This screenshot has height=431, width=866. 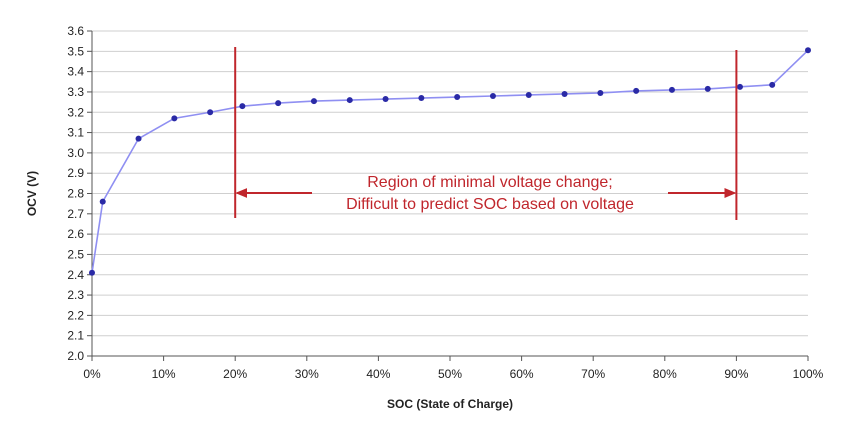 What do you see at coordinates (75, 295) in the screenshot?
I see `y-tick-label: 2.3` at bounding box center [75, 295].